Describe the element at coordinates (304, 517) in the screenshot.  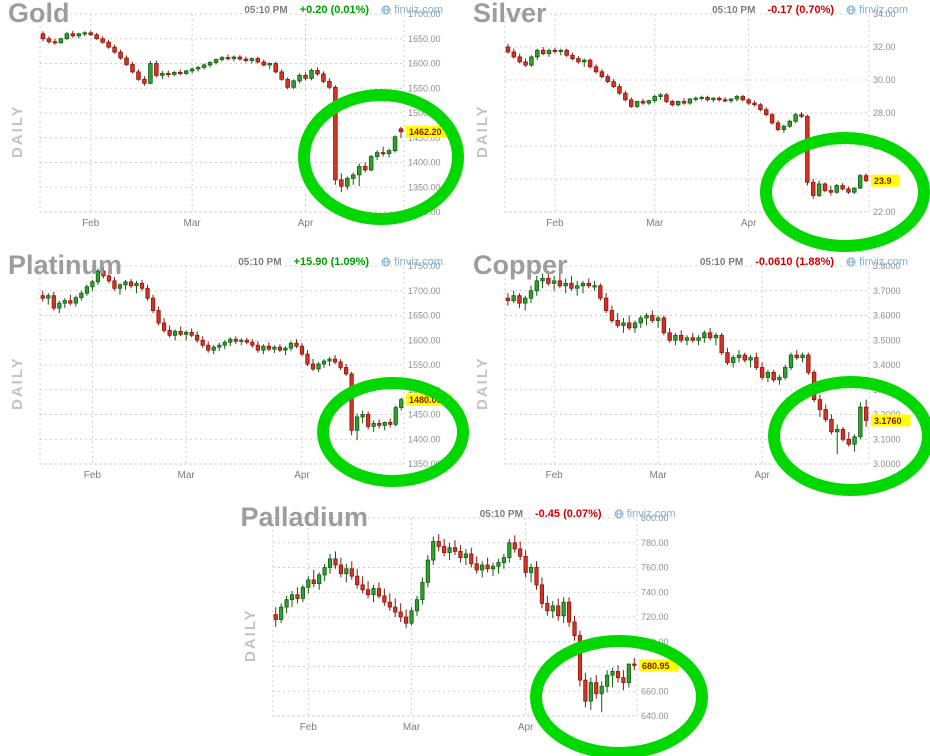
I see `chart-title-palladium: Palladium` at that location.